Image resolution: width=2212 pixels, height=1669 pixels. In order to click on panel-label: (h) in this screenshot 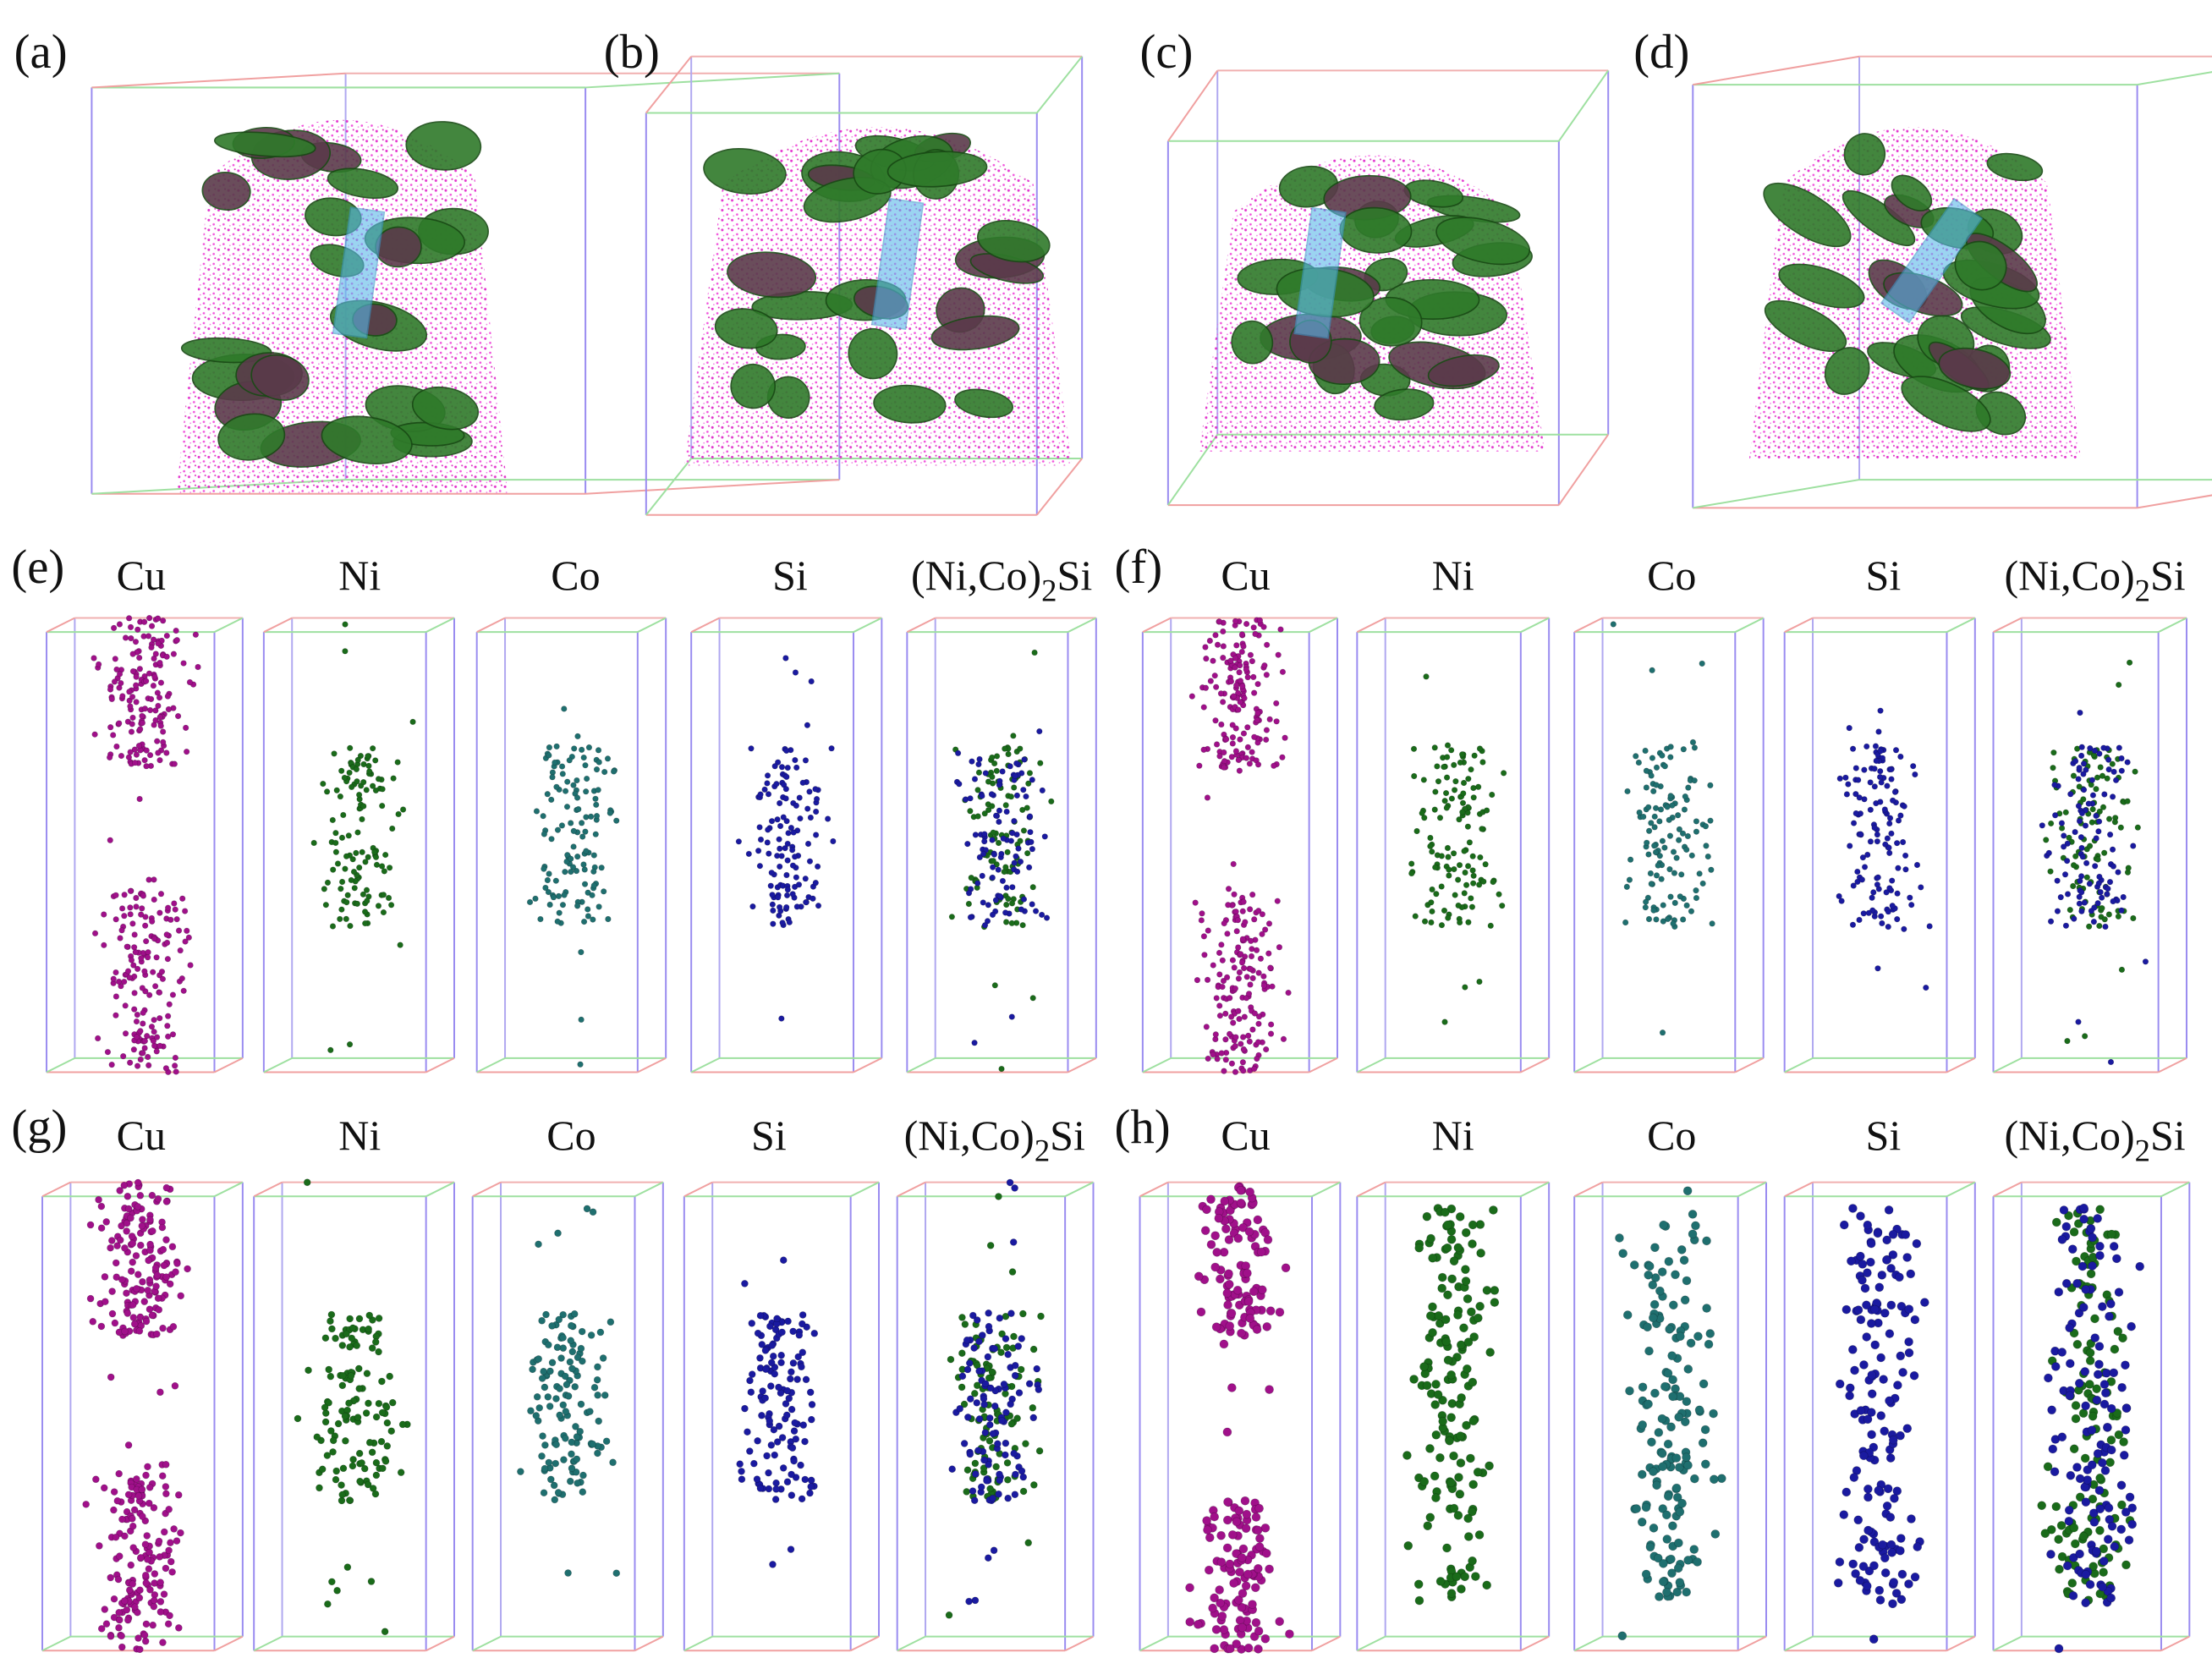, I will do `click(1143, 1127)`.